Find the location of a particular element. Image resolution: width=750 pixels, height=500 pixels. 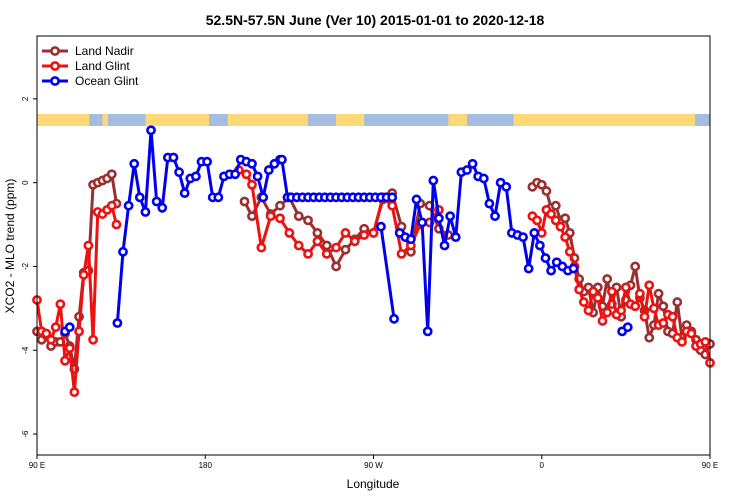

x-tick-label: 0 is located at coordinates (542, 465).